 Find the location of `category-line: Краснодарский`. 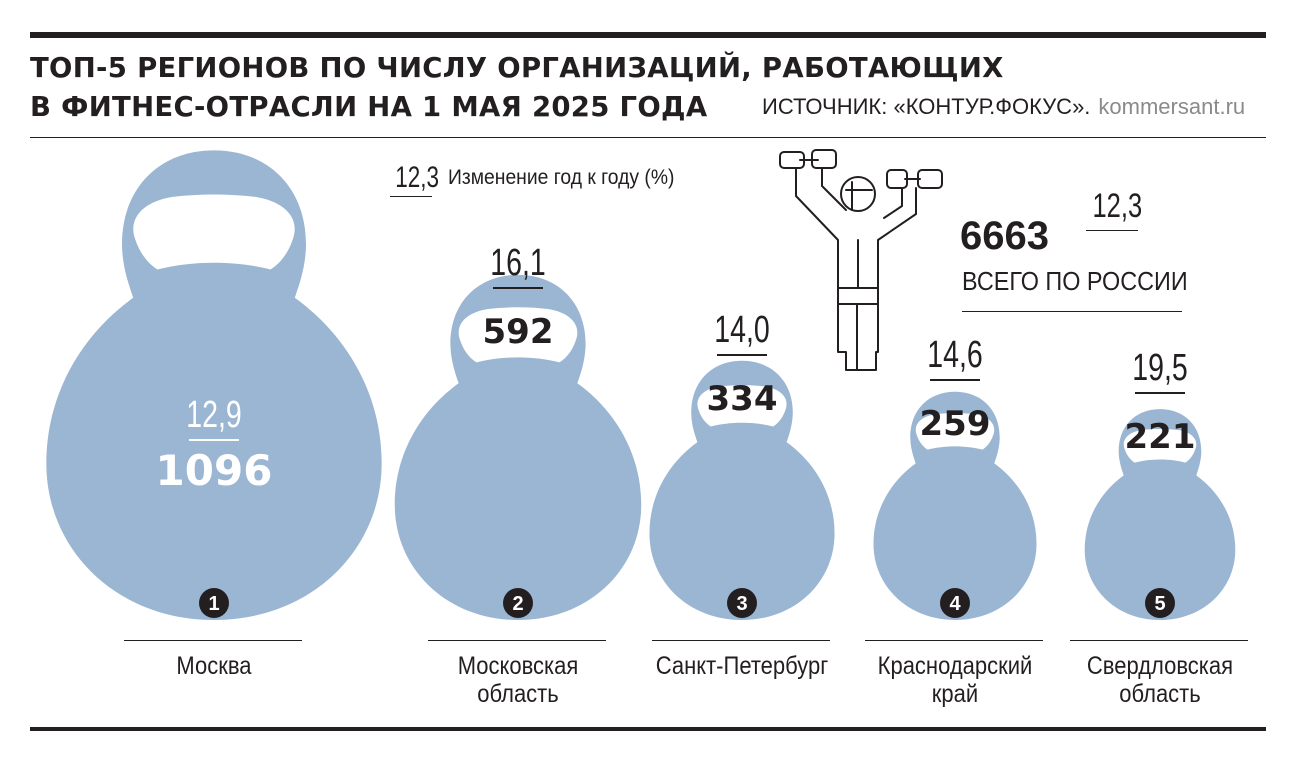

category-line: Краснодарский is located at coordinates (955, 666).